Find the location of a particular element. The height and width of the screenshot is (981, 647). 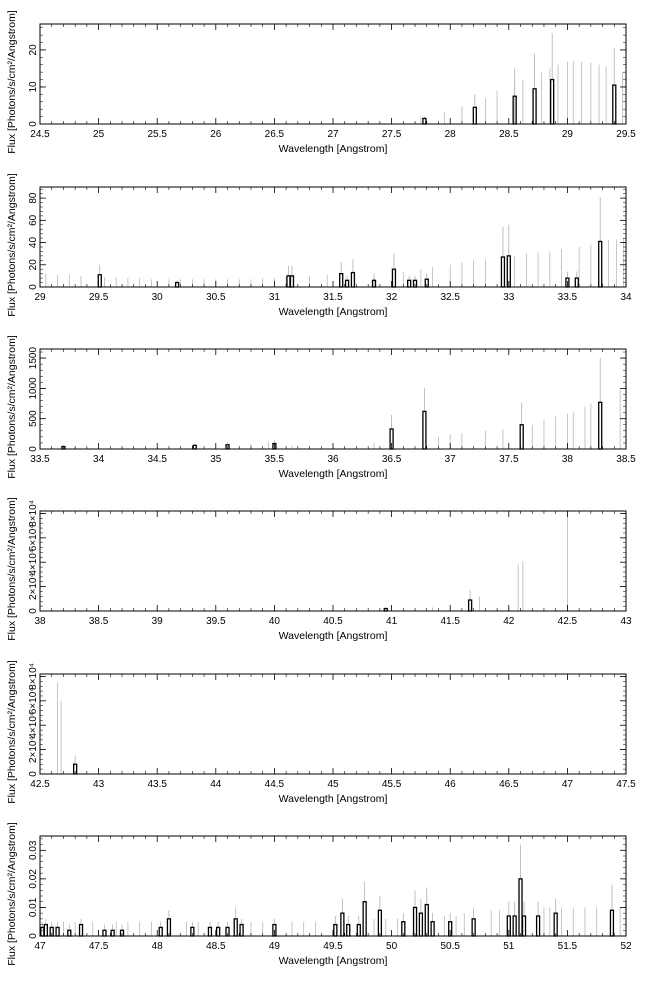

x-tick-label: 51 is located at coordinates (509, 946).